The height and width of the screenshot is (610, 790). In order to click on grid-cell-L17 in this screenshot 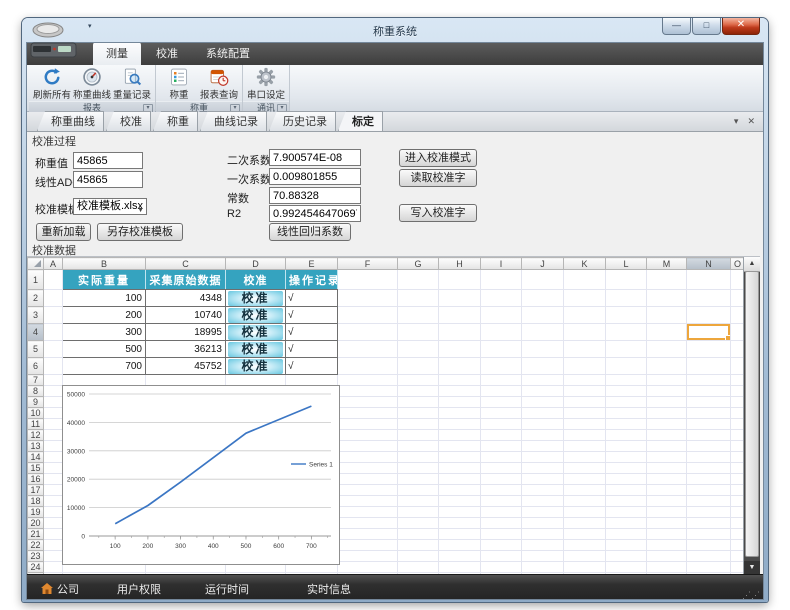, I will do `click(626, 490)`.